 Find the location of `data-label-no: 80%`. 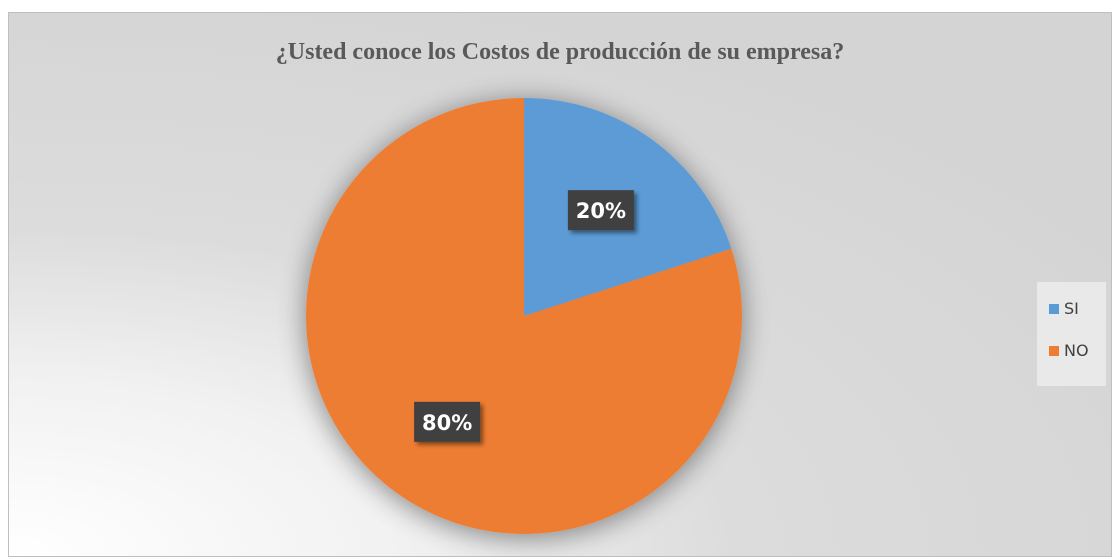

data-label-no: 80% is located at coordinates (447, 421).